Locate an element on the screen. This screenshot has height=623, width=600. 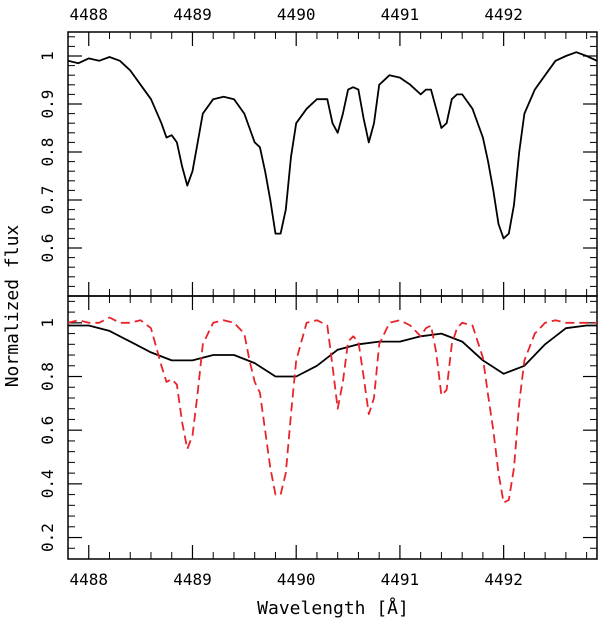
x-tick-label-bottom-1: 4489 is located at coordinates (192, 579).